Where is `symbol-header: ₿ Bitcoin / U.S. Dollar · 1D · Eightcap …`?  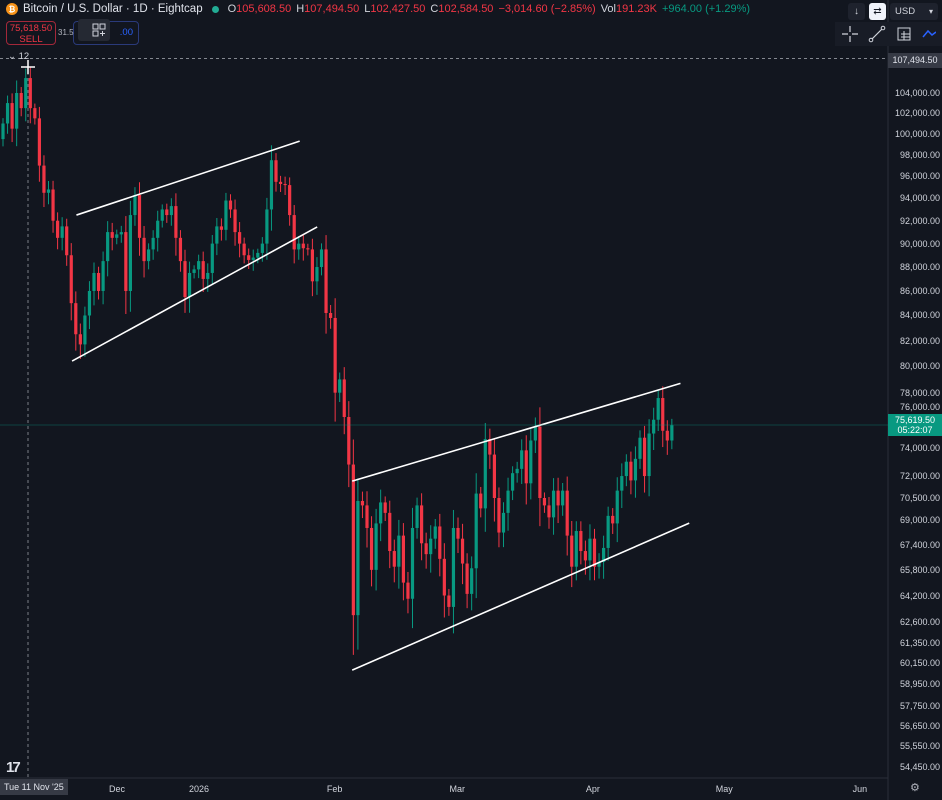 symbol-header: ₿ Bitcoin / U.S. Dollar · 1D · Eightcap … is located at coordinates (378, 9).